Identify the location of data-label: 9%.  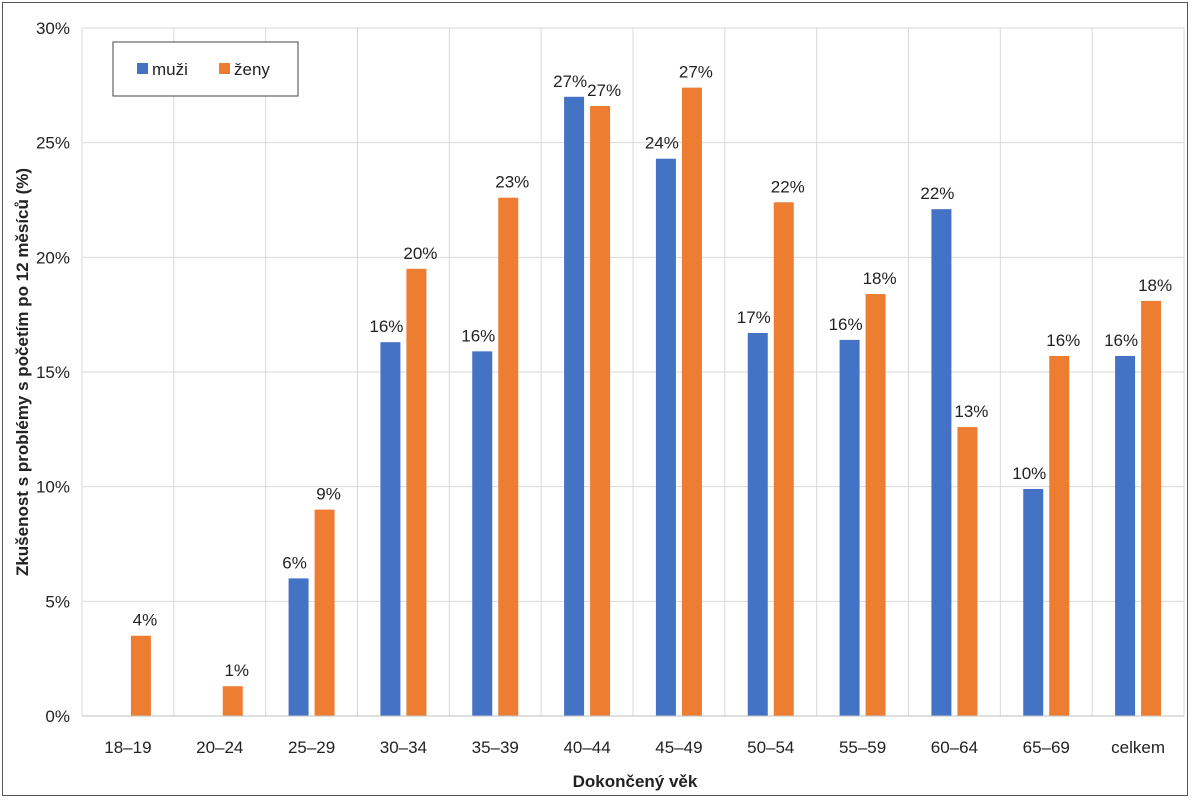
(328, 494).